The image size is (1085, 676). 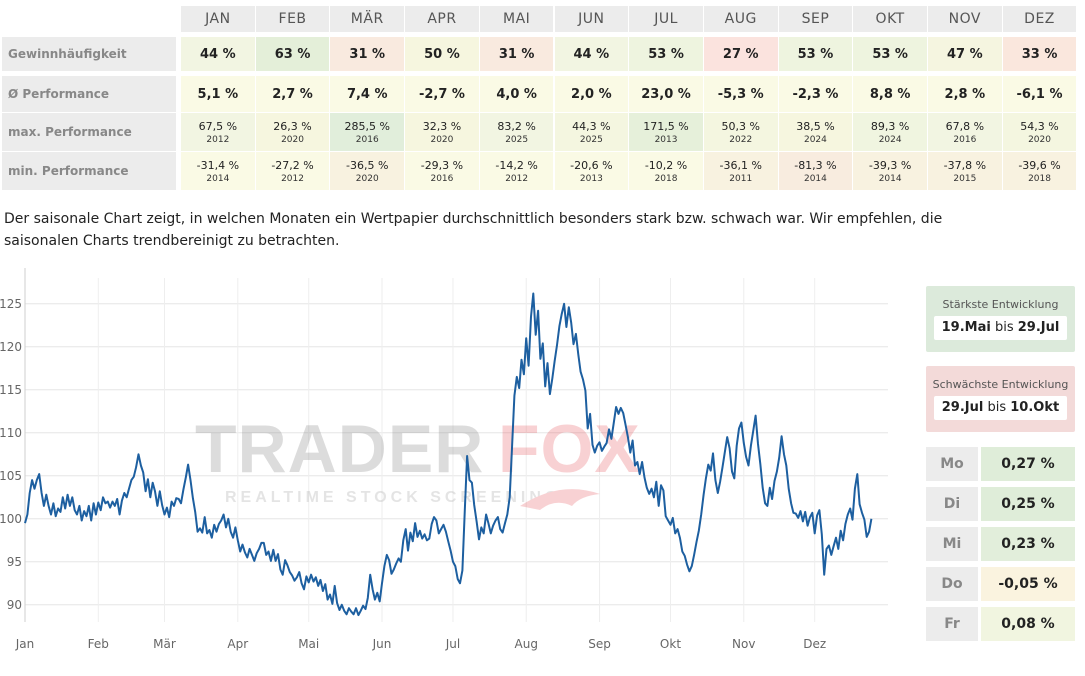 I want to click on cell-value: 32,3 %, so click(x=442, y=126).